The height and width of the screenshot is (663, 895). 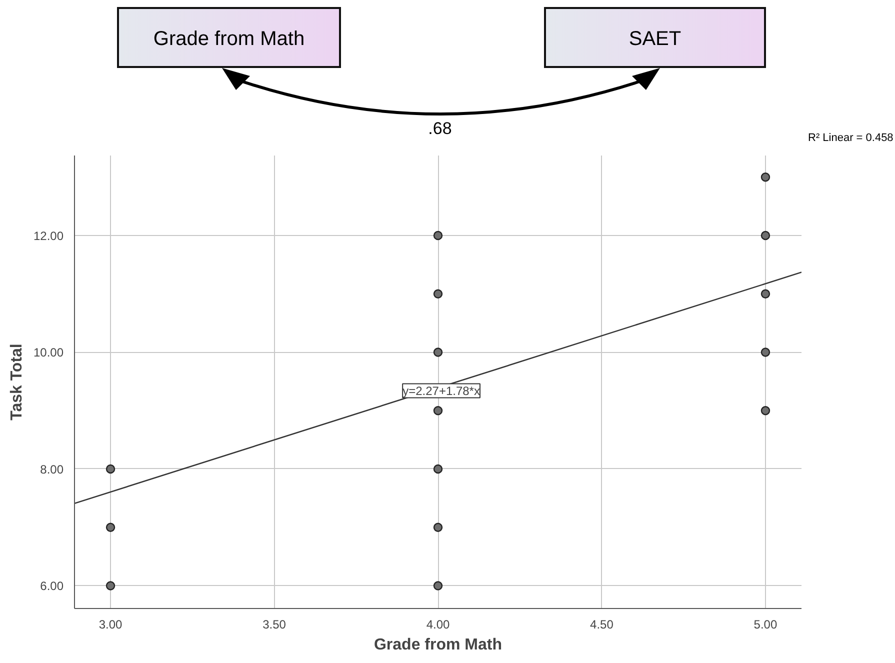 I want to click on text: SAET, so click(x=655, y=39).